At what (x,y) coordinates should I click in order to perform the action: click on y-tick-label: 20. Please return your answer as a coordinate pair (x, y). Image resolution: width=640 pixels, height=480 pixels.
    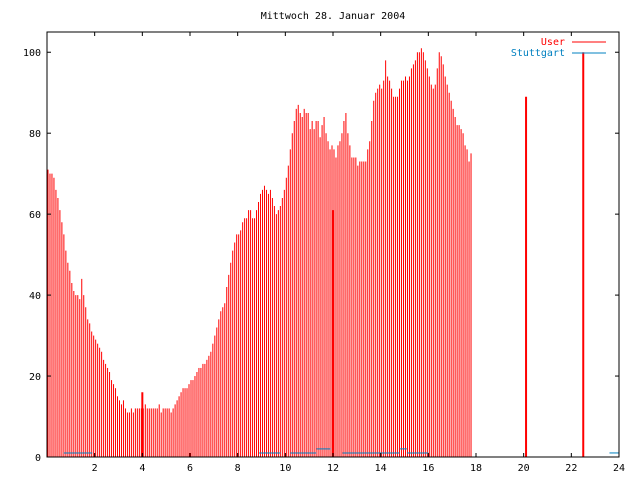
    Looking at the image, I should click on (35, 377).